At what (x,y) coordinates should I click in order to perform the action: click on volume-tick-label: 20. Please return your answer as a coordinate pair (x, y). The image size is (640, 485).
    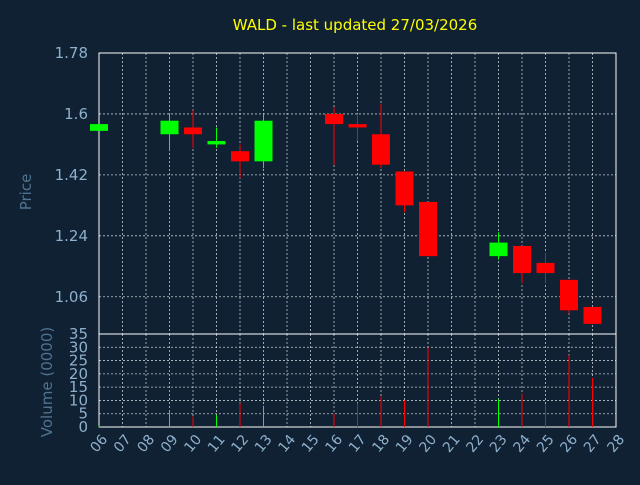
    Looking at the image, I should click on (78, 374).